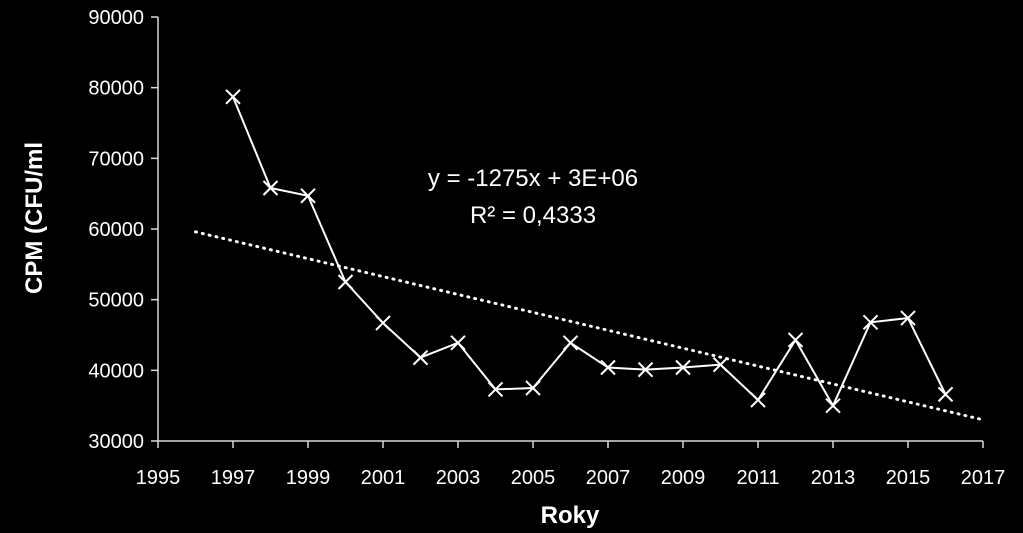 The height and width of the screenshot is (533, 1023). I want to click on y-ticks: 30000 40000 50000 60000 70000 80000 90000, so click(123, 230).